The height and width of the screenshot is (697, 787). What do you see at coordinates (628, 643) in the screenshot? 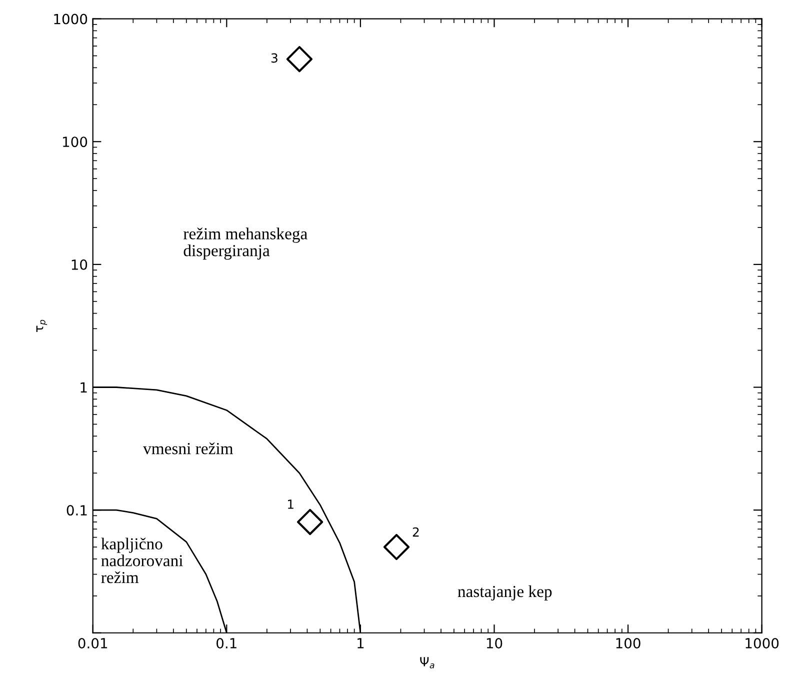
I see `x-tick-label: 100` at bounding box center [628, 643].